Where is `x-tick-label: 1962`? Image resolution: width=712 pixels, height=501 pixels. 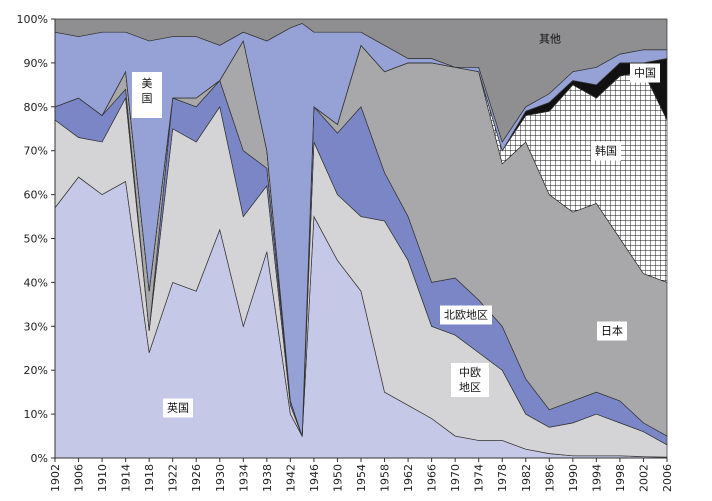 x-tick-label: 1962 is located at coordinates (408, 478).